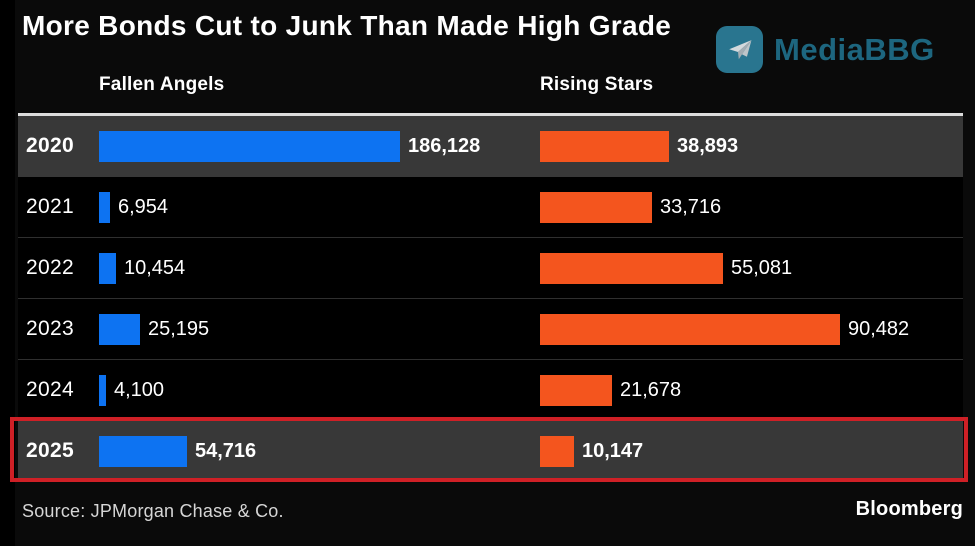 This screenshot has height=546, width=975. Describe the element at coordinates (739, 49) in the screenshot. I see `telegram-paper-plane-icon` at that location.